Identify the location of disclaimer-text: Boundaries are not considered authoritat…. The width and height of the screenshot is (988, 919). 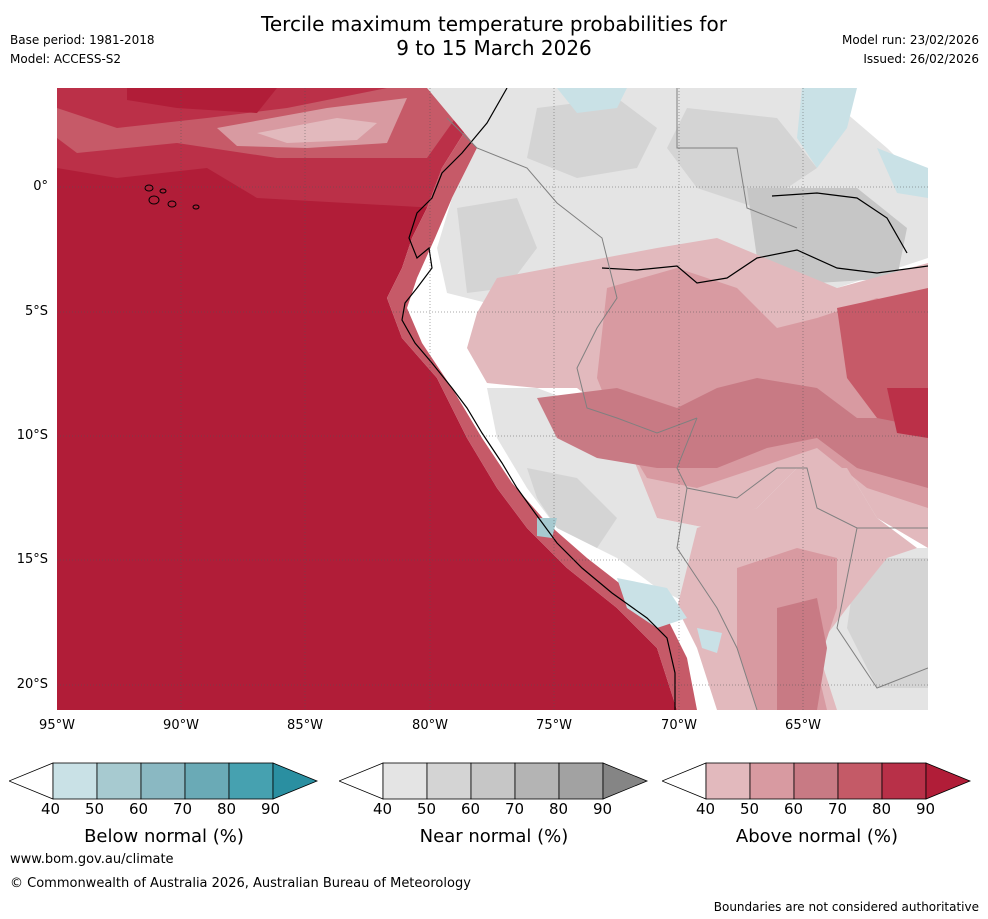
(846, 907).